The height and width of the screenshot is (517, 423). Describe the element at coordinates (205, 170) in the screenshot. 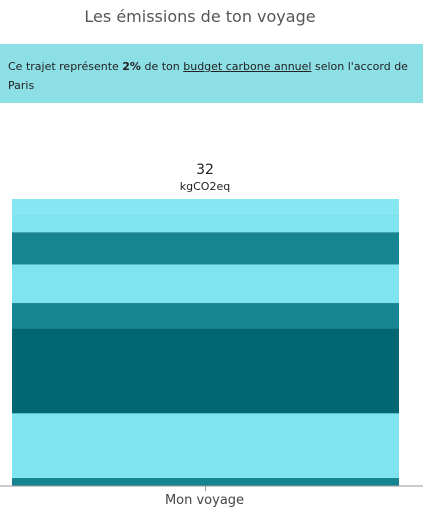

I see `total-label: 32` at that location.